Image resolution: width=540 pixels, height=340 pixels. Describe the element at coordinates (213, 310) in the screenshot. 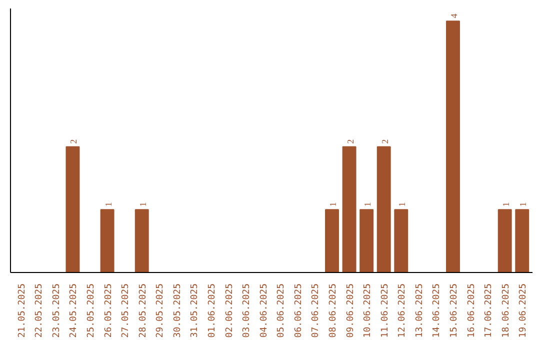

I see `x-tick-label: 01.06.2025` at that location.